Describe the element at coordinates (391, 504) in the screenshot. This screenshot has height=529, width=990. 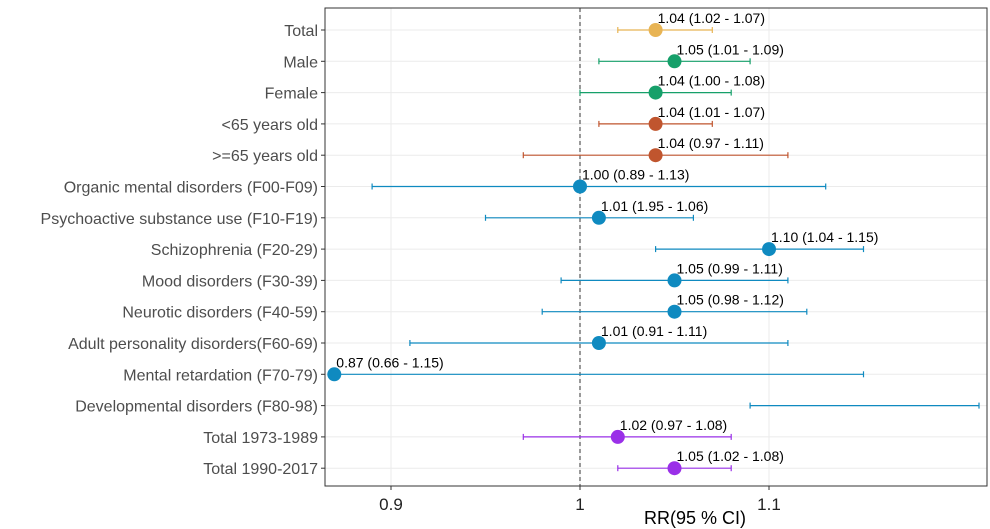
I see `x-tick-label: 0.9` at that location.